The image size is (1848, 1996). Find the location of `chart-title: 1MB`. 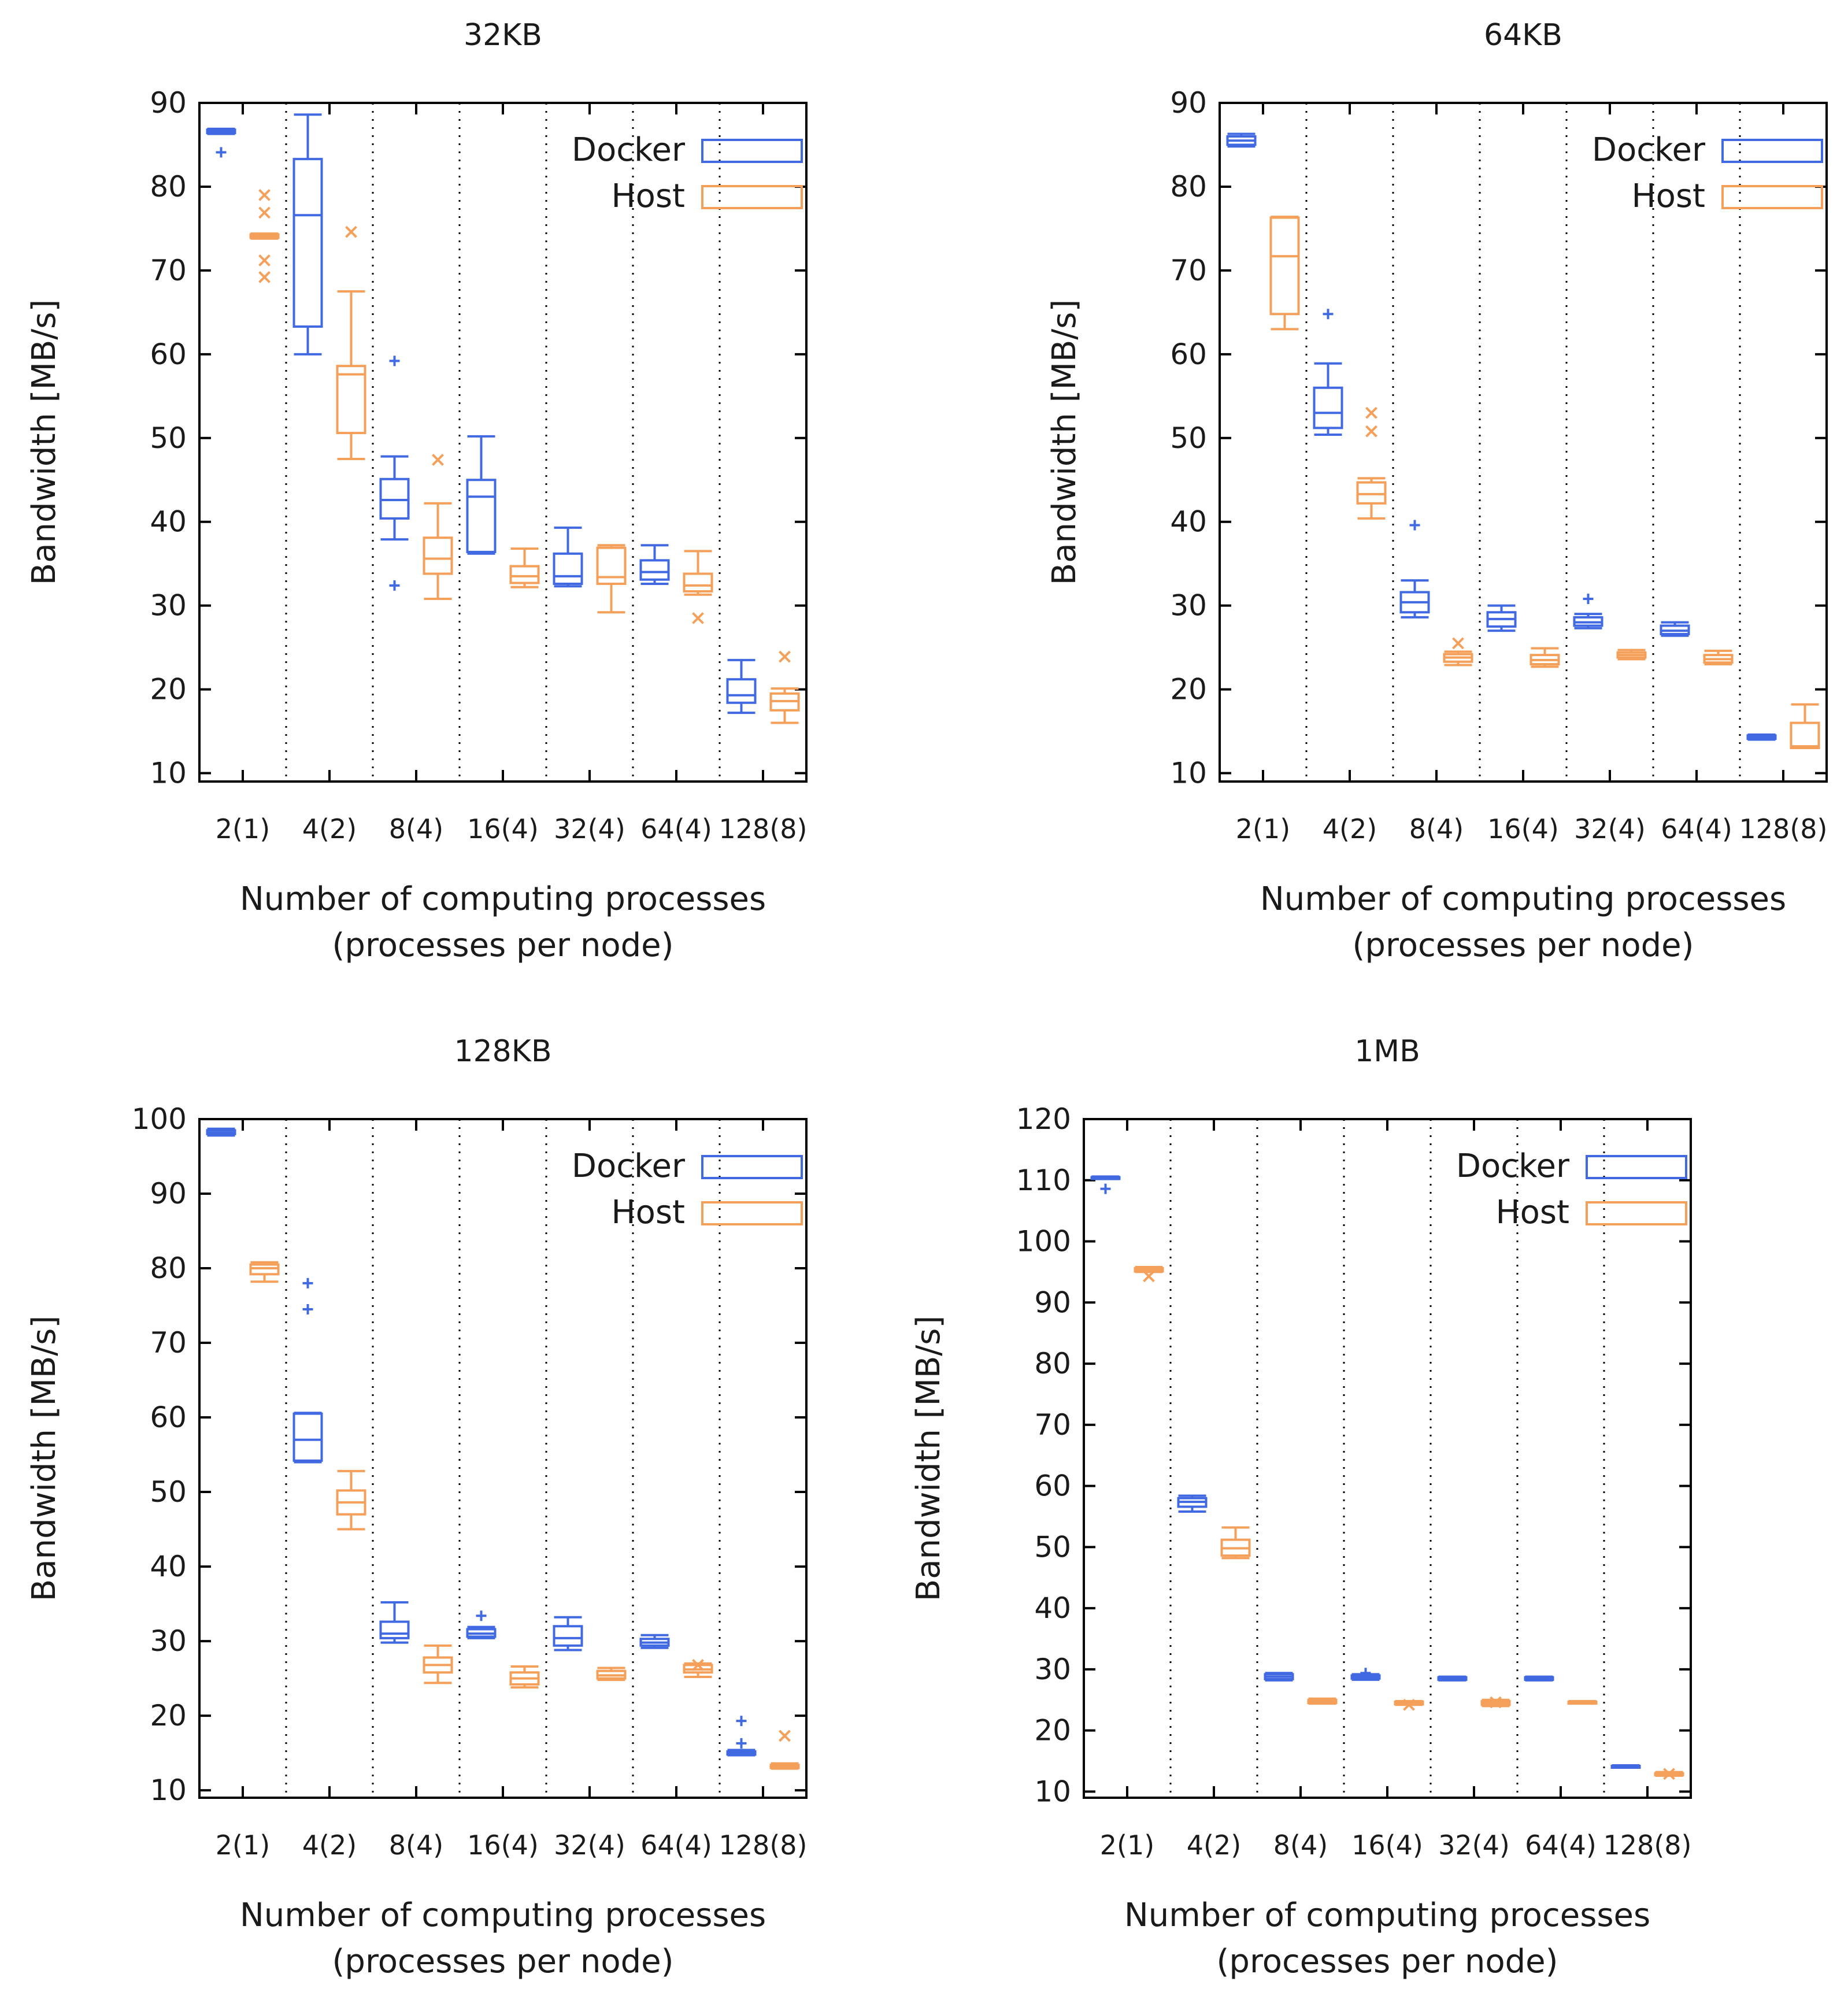

chart-title: 1MB is located at coordinates (1387, 1051).